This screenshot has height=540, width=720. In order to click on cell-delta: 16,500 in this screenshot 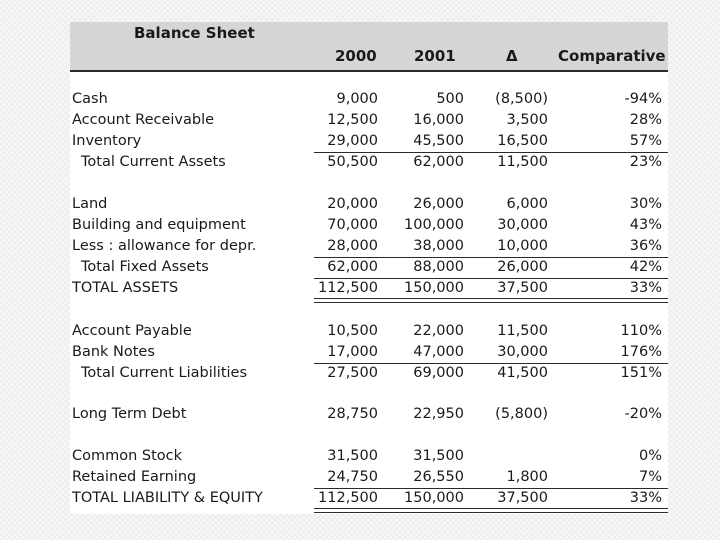, I will do `click(522, 141)`.